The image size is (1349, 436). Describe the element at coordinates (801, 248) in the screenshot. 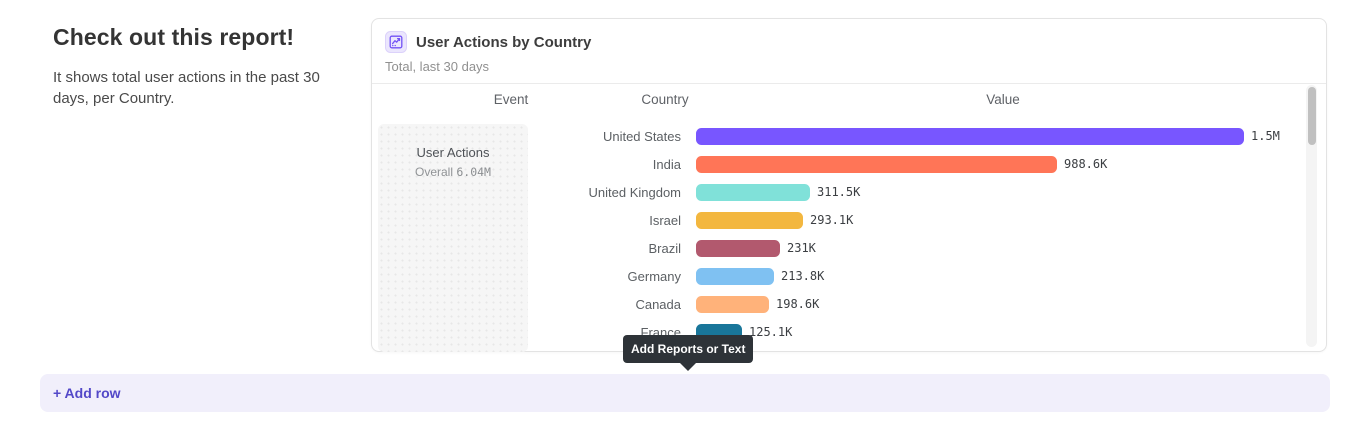

I see `value-label: 231K` at that location.